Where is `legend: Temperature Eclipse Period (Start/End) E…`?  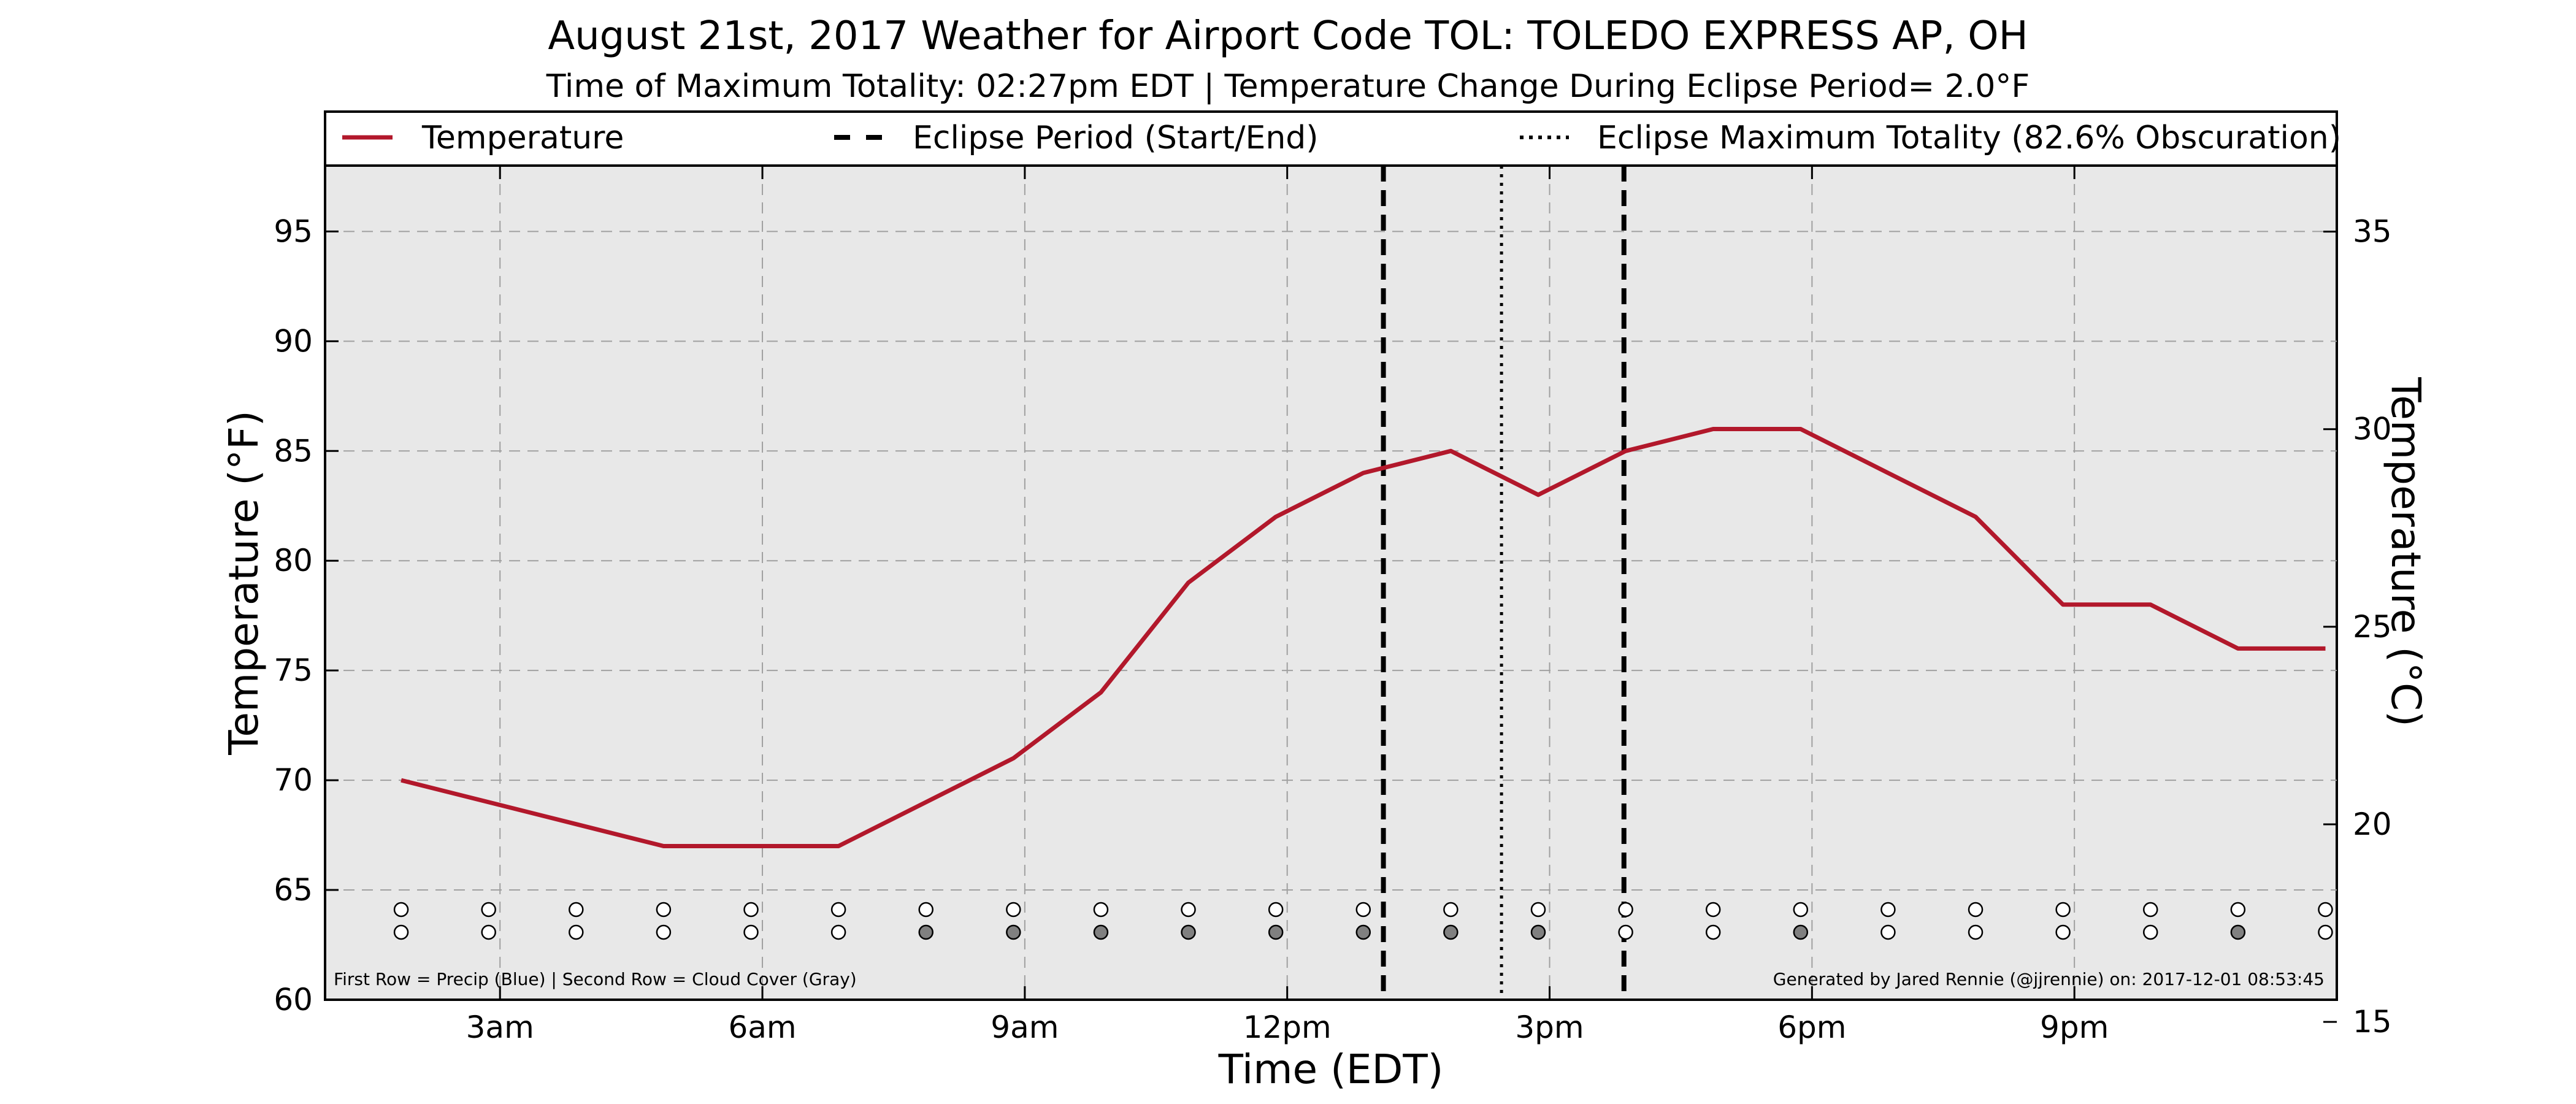 legend: Temperature Eclipse Period (Start/End) E… is located at coordinates (1332, 138).